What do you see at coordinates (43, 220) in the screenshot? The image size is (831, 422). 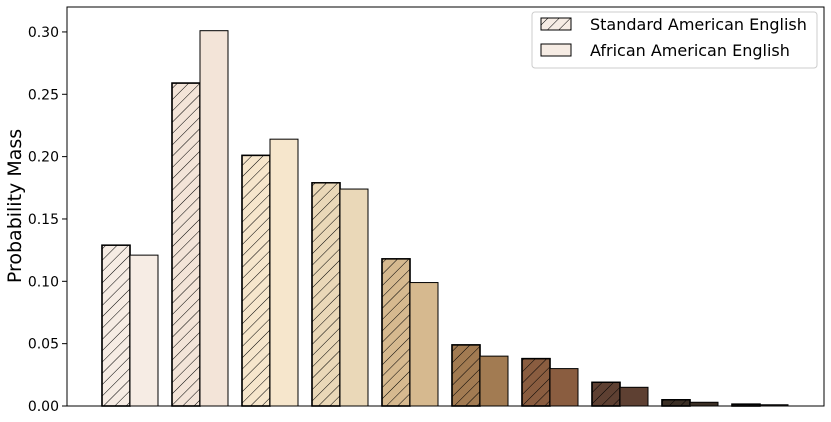 I see `y-tick-label: 0.15` at bounding box center [43, 220].